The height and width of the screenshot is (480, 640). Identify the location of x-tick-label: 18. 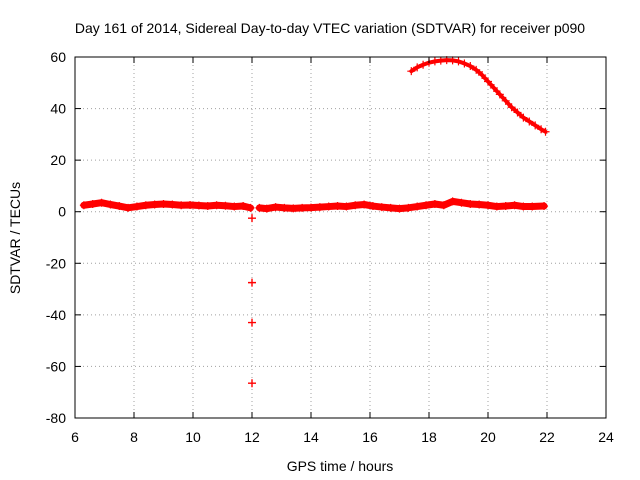
(429, 437).